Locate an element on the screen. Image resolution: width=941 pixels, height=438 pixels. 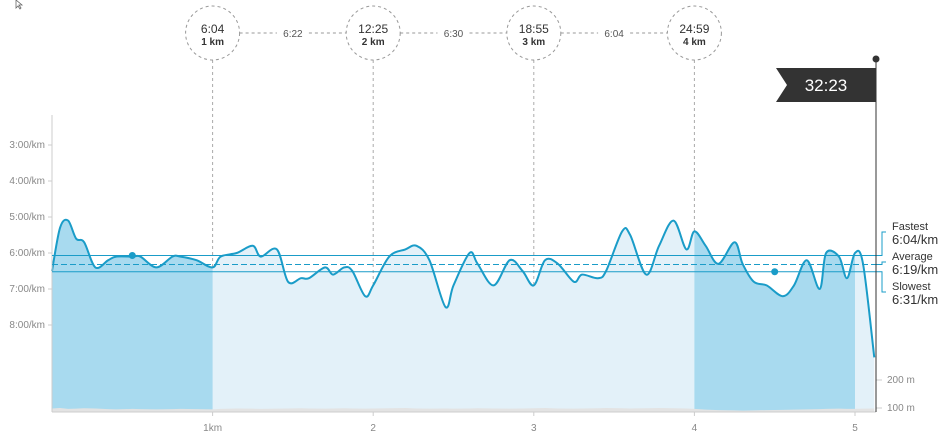
split-pace-label: 6:30 is located at coordinates (454, 34).